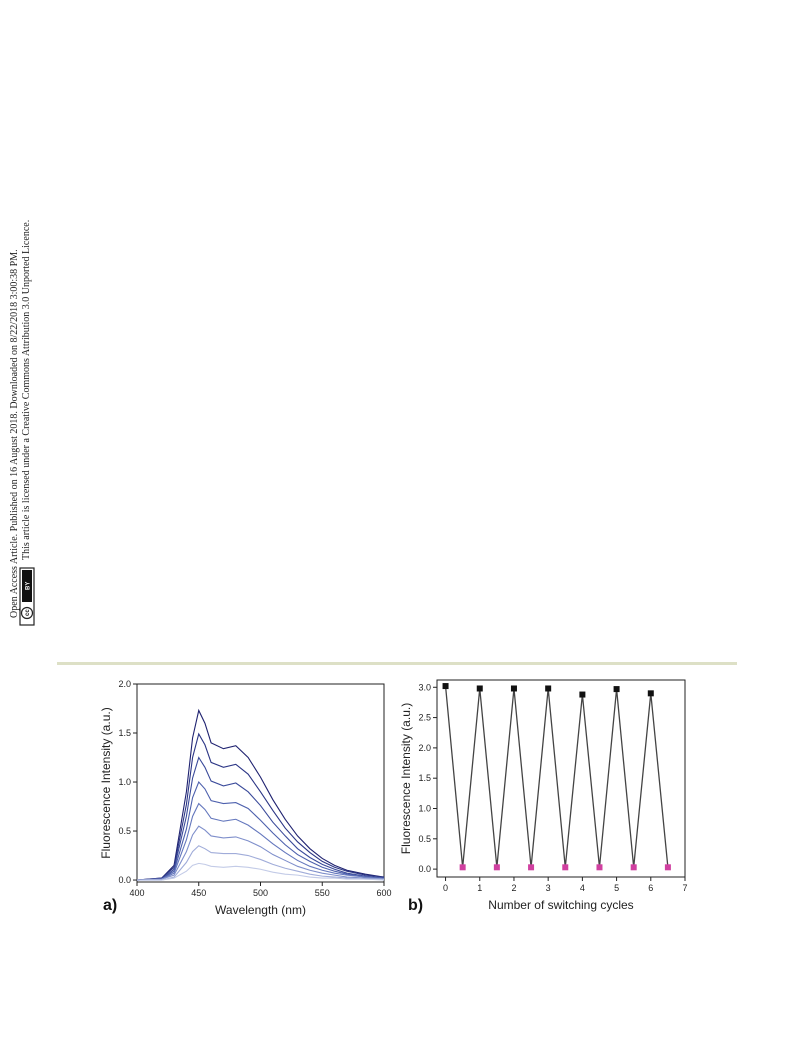 This screenshot has width=793, height=1039. What do you see at coordinates (415, 905) in the screenshot?
I see `panel-label: b)` at bounding box center [415, 905].